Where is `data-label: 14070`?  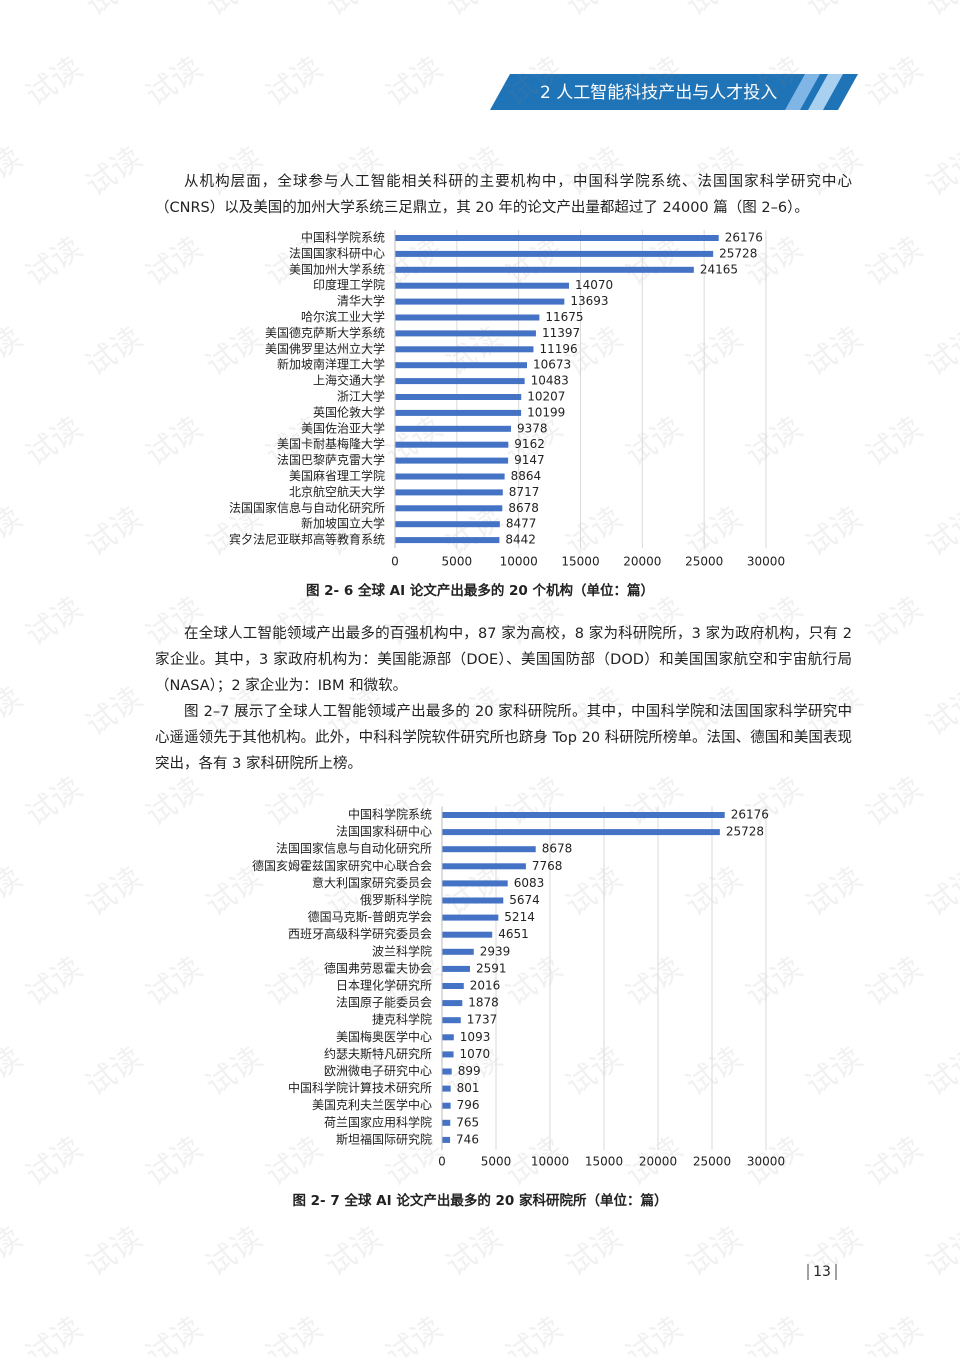
data-label: 14070 is located at coordinates (594, 285).